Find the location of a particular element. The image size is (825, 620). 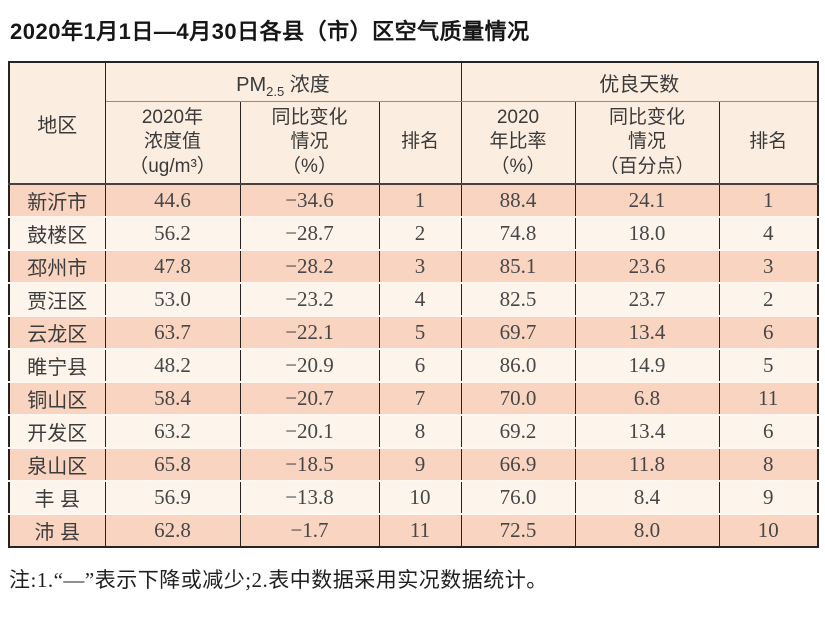

value-cell: 85.1 is located at coordinates (517, 266).